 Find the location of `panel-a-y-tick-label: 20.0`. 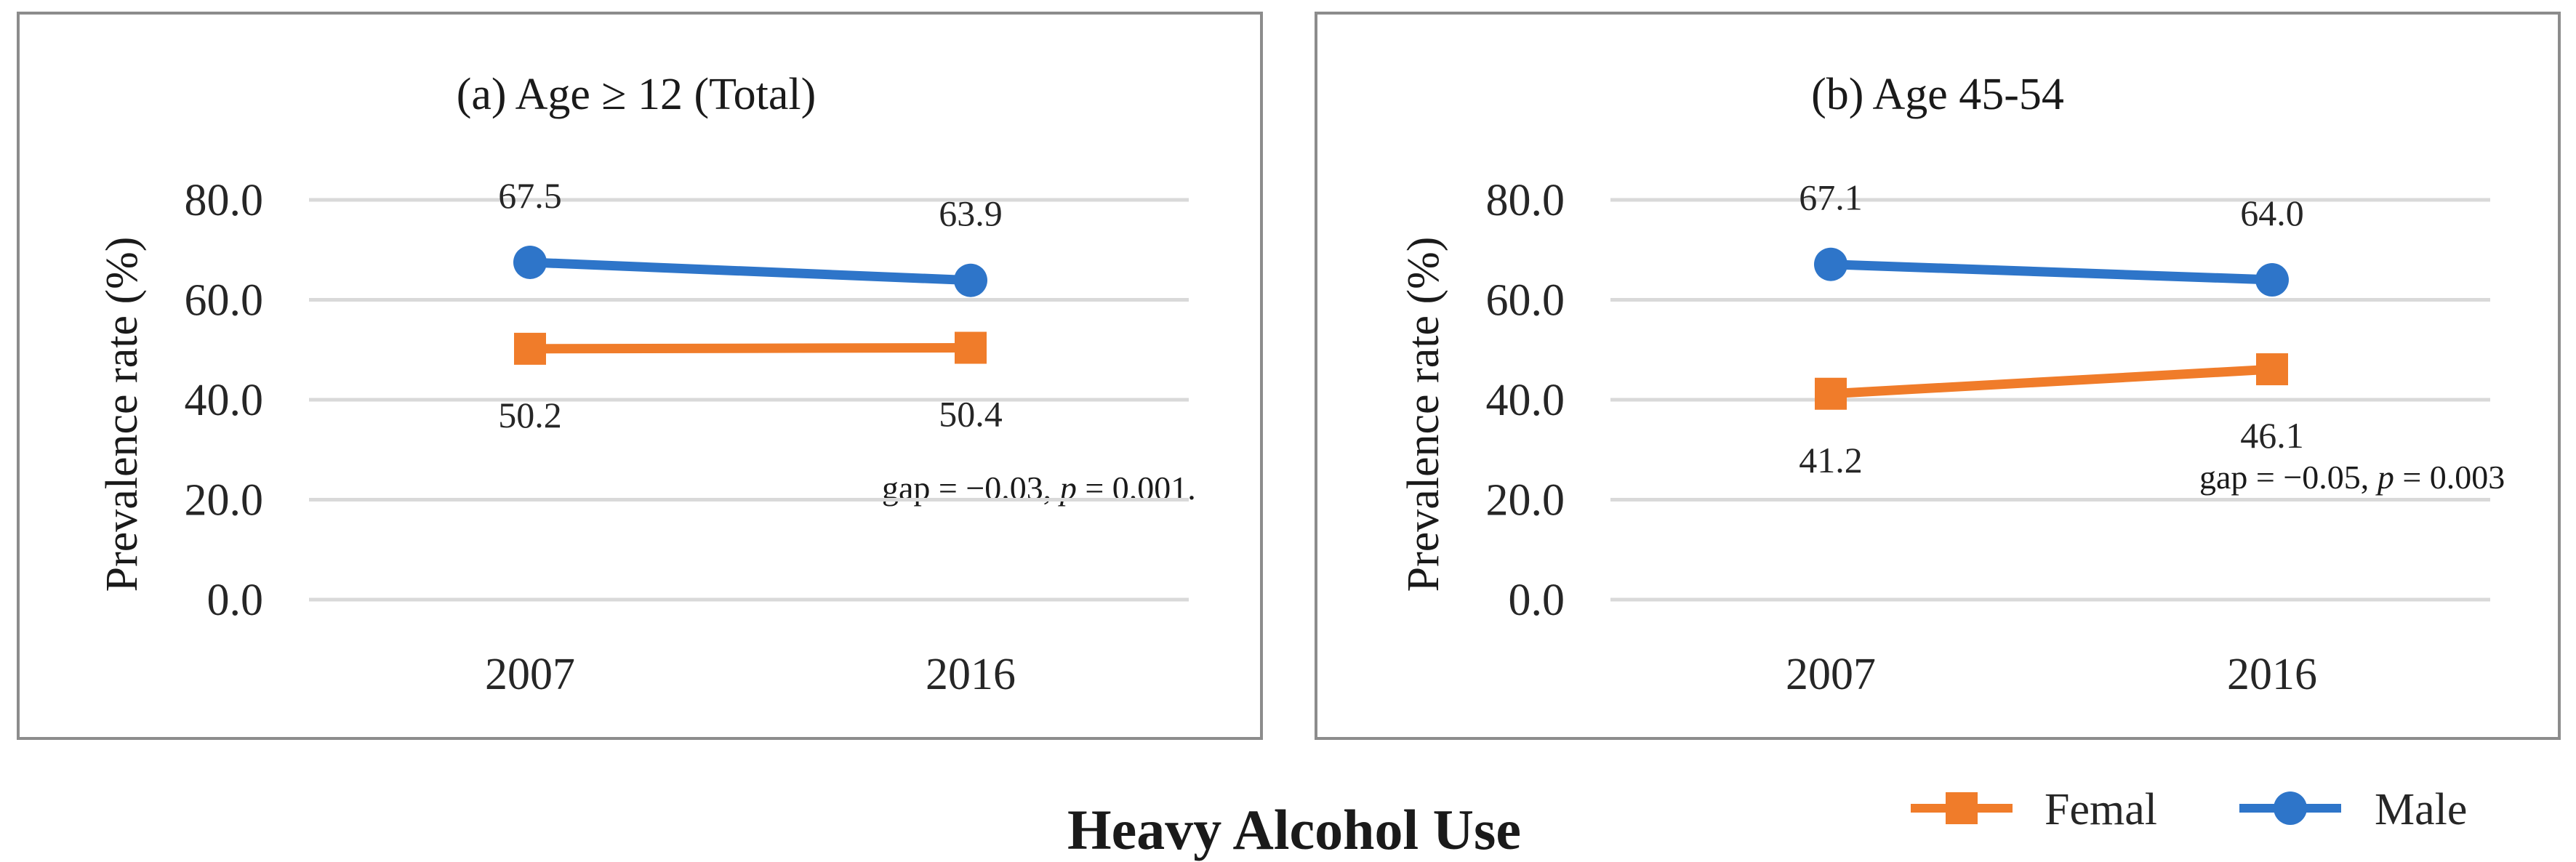

panel-a-y-tick-label: 20.0 is located at coordinates (225, 500).